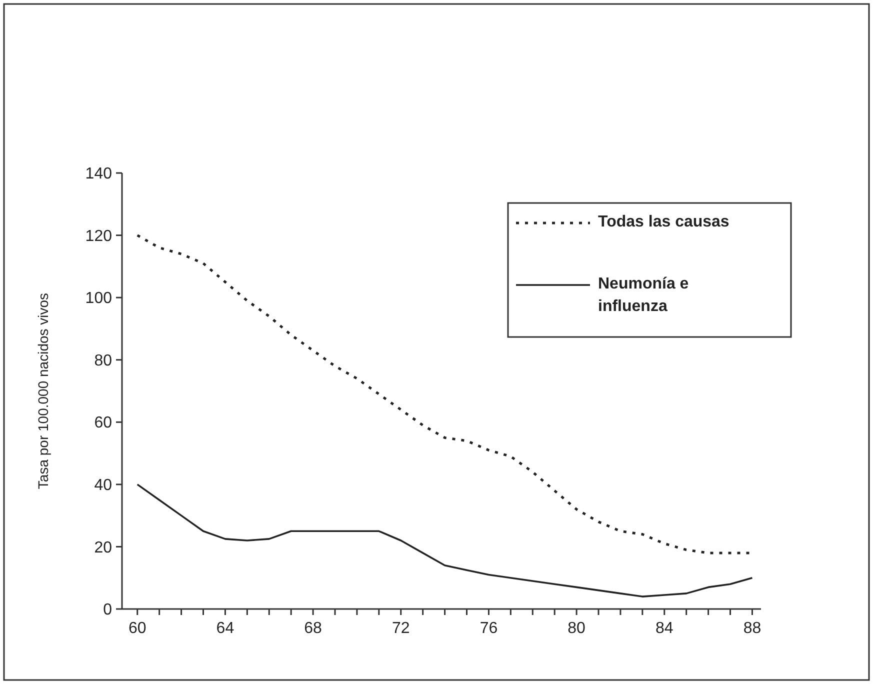 The width and height of the screenshot is (877, 688). I want to click on x-tick-label: 60, so click(137, 628).